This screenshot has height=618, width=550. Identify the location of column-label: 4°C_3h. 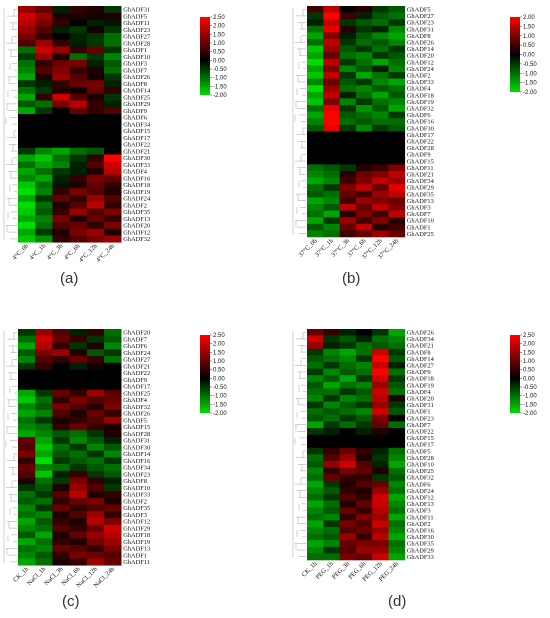
(55, 251).